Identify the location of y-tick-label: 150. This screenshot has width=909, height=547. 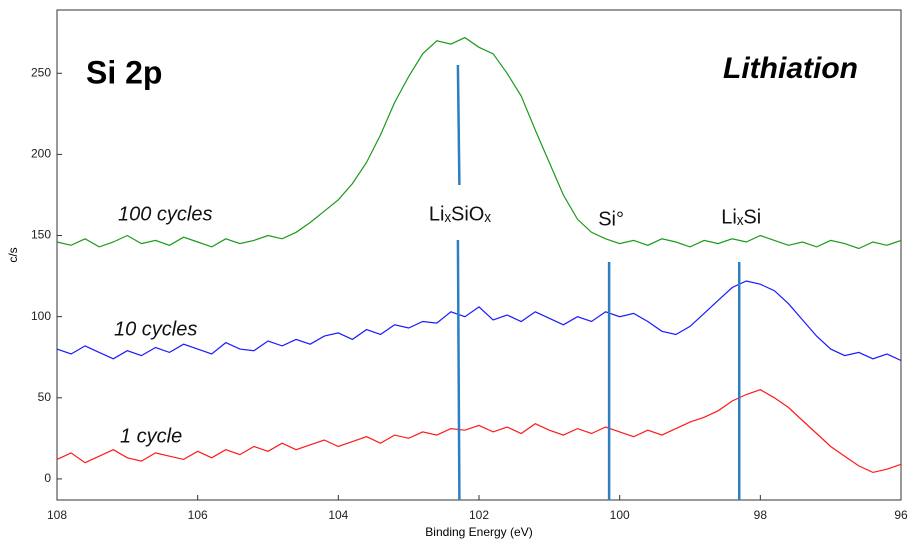
(41, 235).